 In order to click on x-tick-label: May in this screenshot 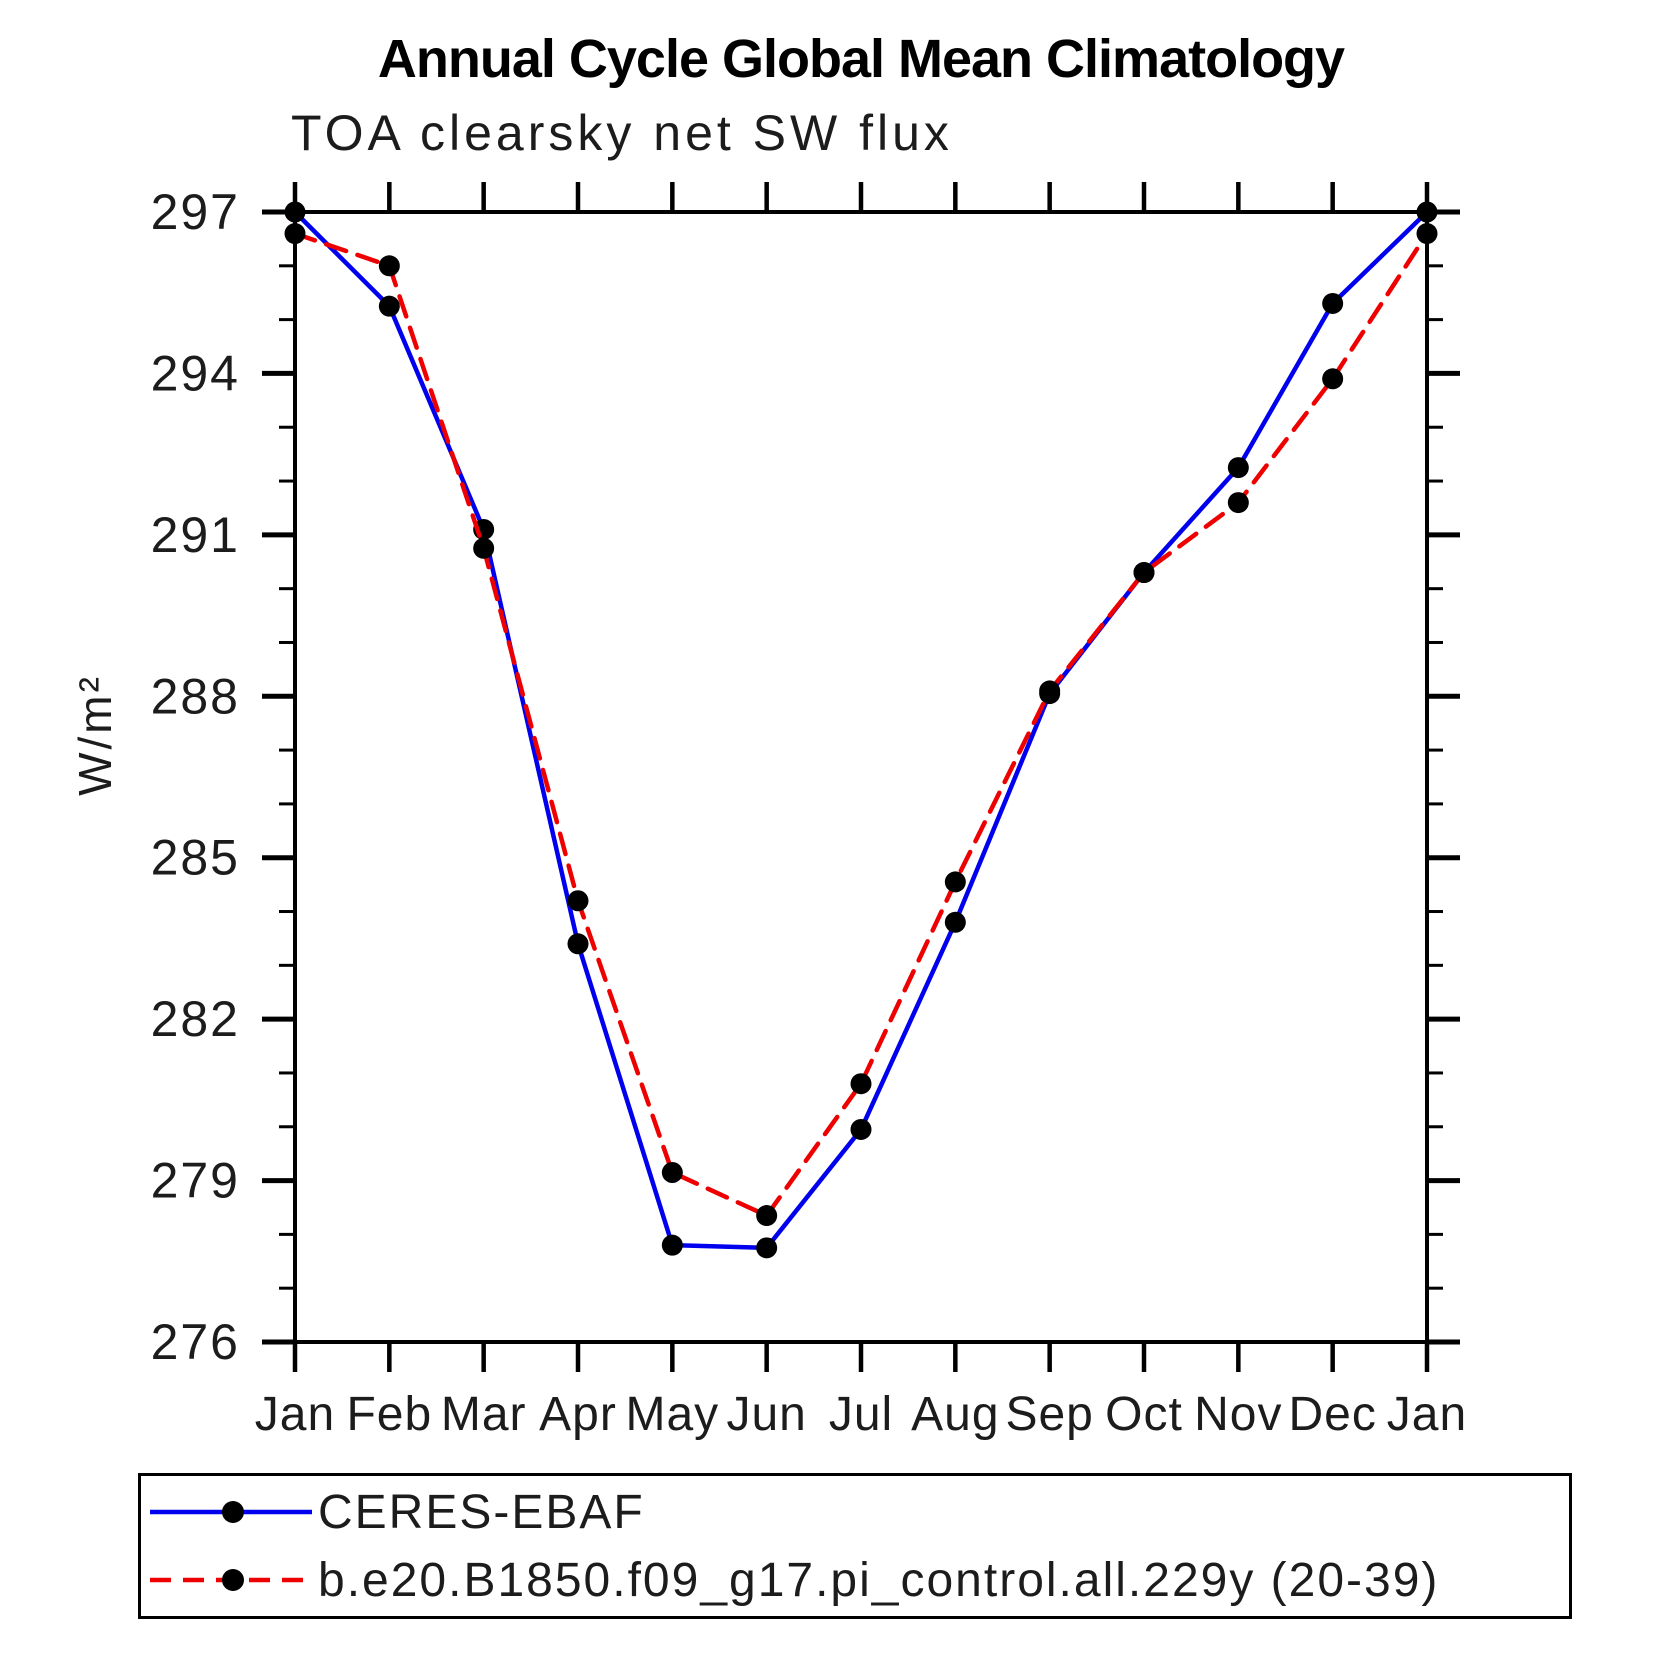, I will do `click(672, 1414)`.